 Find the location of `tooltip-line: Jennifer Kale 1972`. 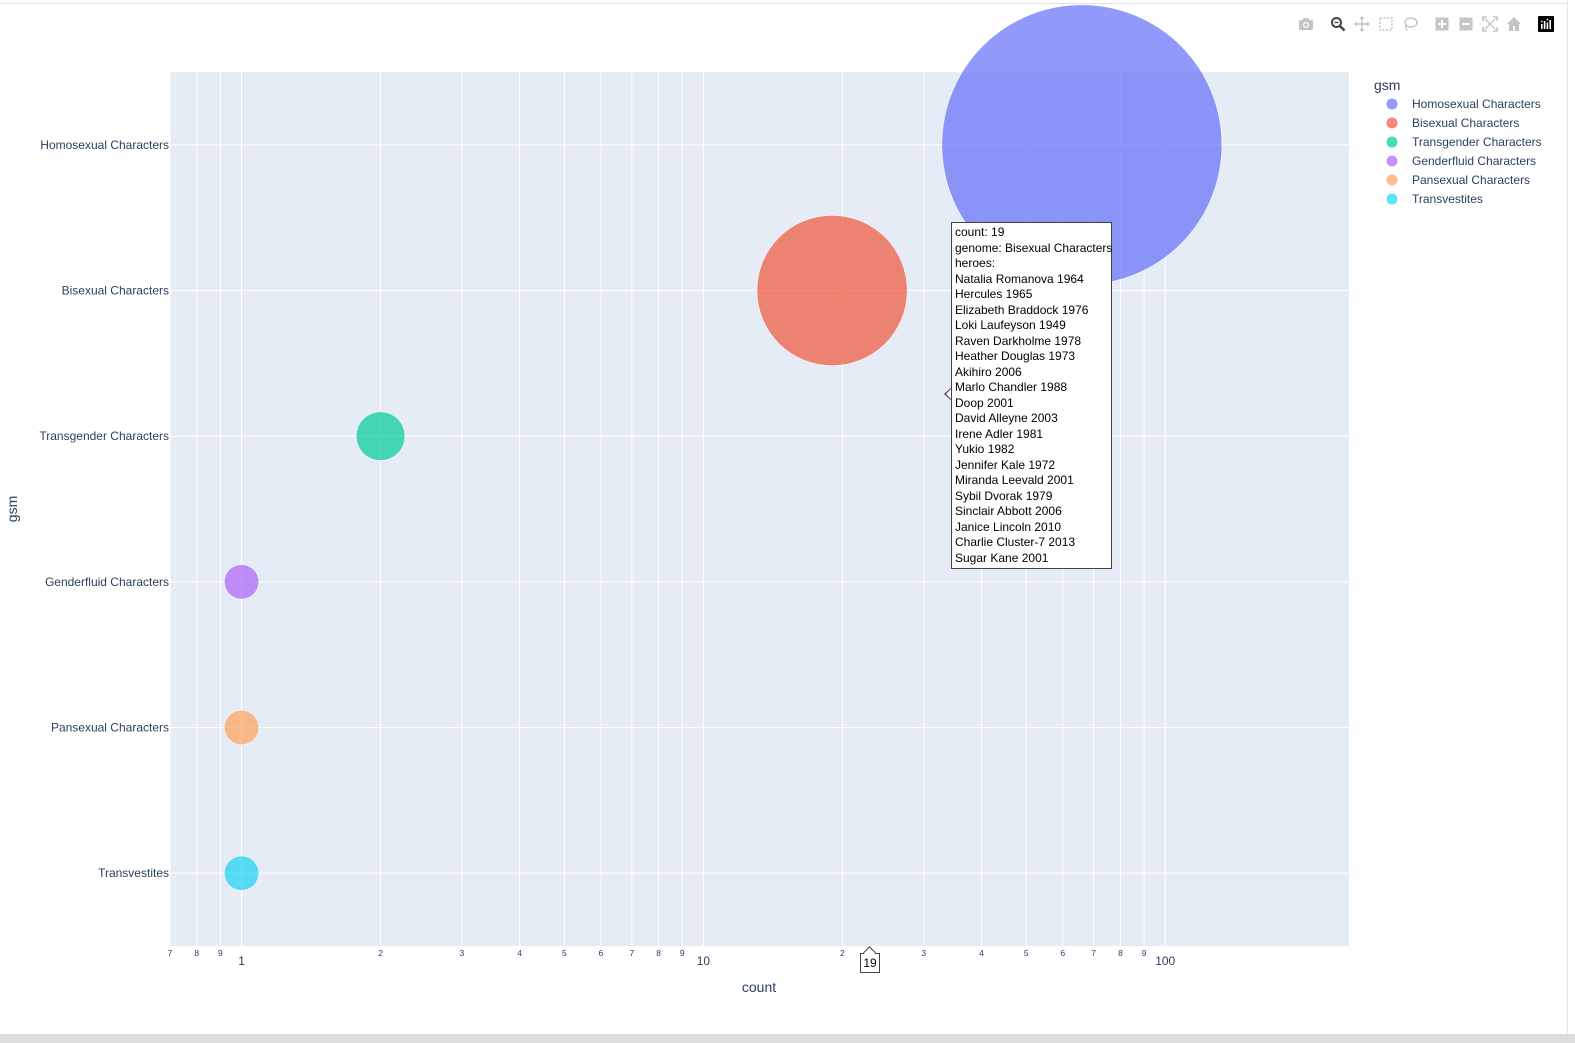

tooltip-line: Jennifer Kale 1972 is located at coordinates (1005, 464).